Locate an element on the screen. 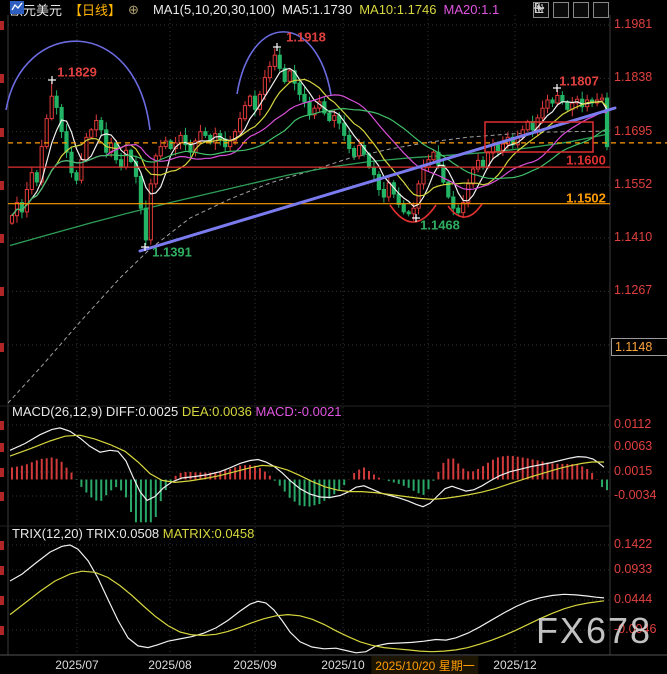  price-axis-label: 1.1981 is located at coordinates (633, 24).